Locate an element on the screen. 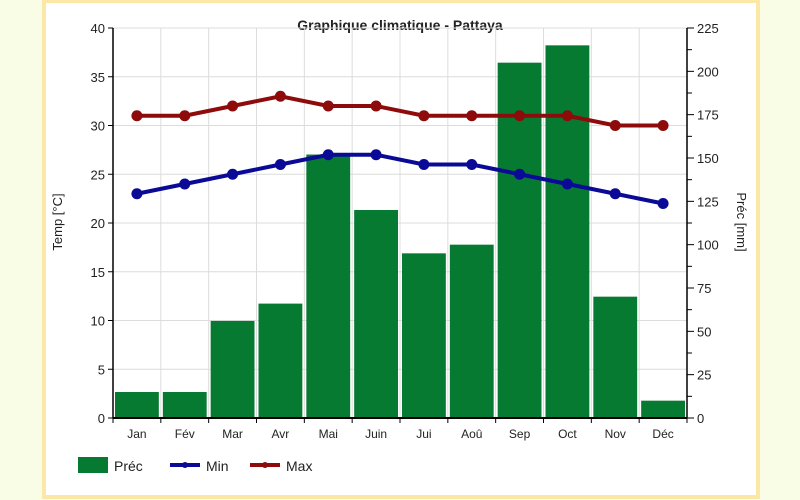 The width and height of the screenshot is (800, 500). tick-label-left: 10 is located at coordinates (98, 321).